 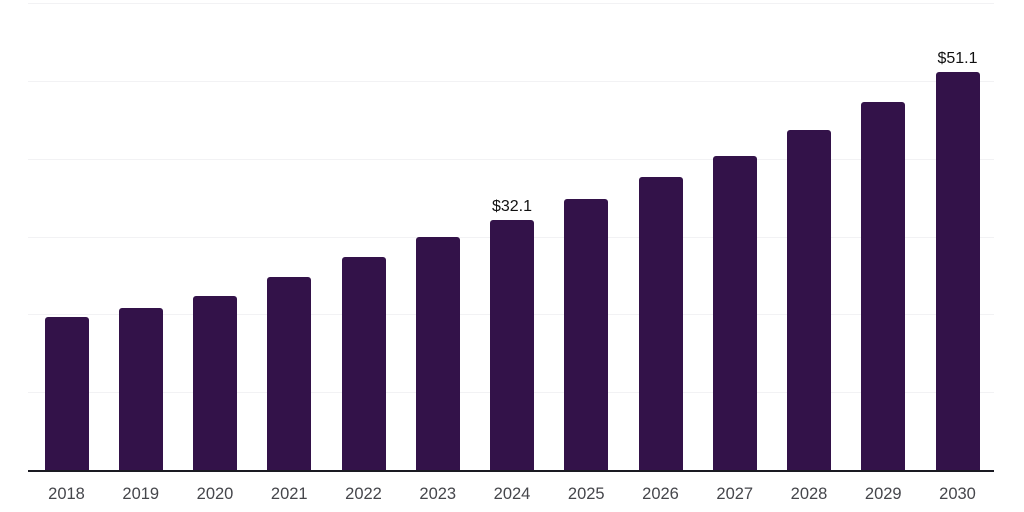 I want to click on bar-2024, so click(x=512, y=345).